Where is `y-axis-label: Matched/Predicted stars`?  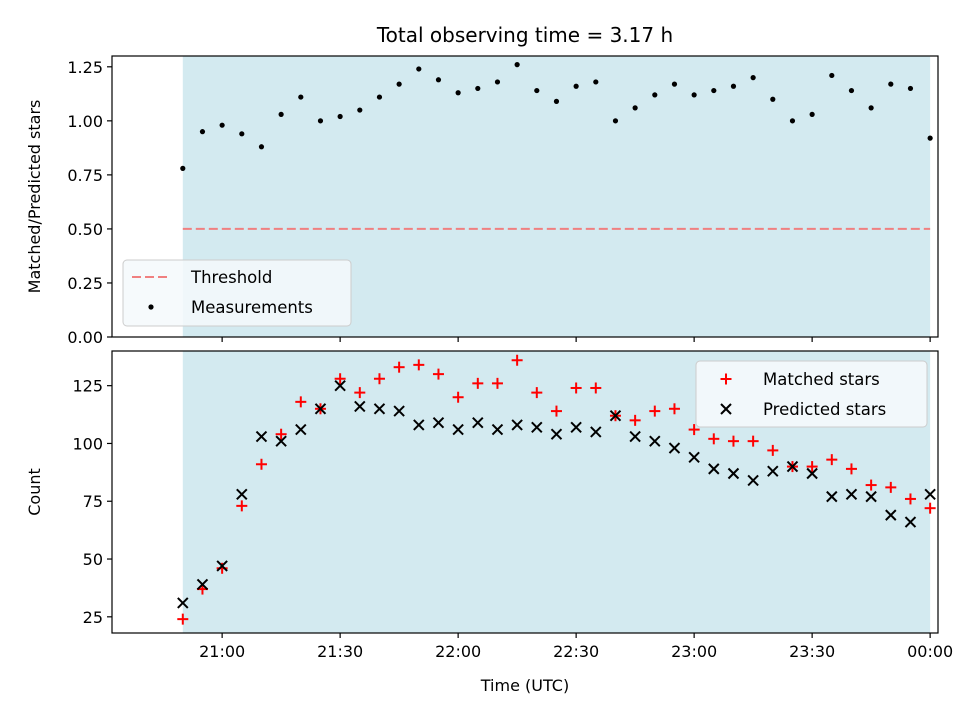 y-axis-label: Matched/Predicted stars is located at coordinates (34, 197).